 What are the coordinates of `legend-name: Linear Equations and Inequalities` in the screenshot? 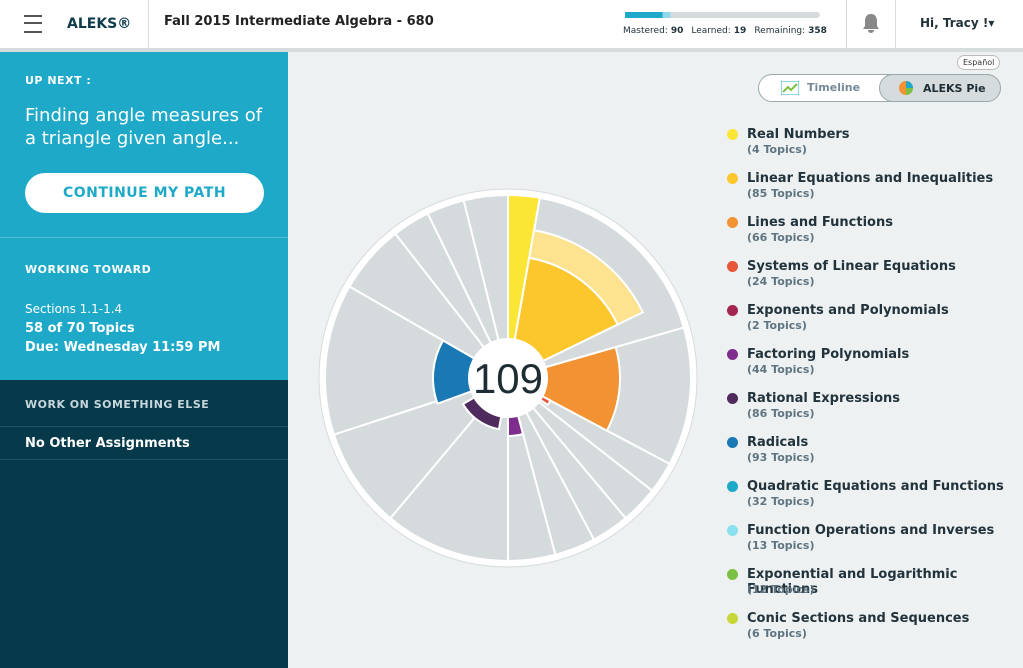 It's located at (870, 178).